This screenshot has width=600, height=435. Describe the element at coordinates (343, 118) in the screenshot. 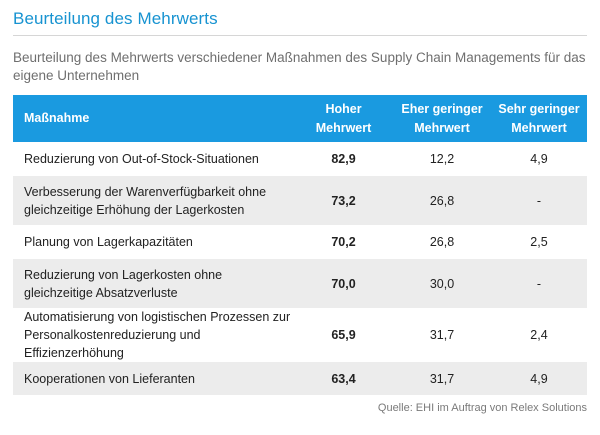

I see `header-hoher-mehrwert: Hoher Mehrwert` at that location.